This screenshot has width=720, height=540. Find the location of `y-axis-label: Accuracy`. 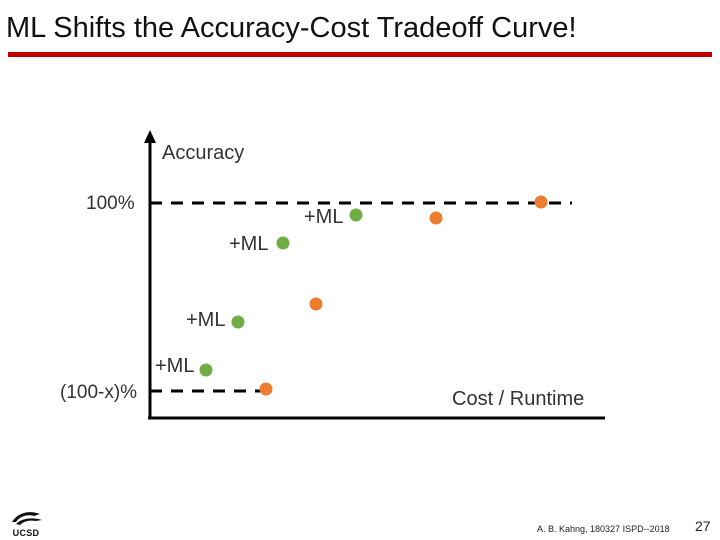

y-axis-label: Accuracy is located at coordinates (203, 153).